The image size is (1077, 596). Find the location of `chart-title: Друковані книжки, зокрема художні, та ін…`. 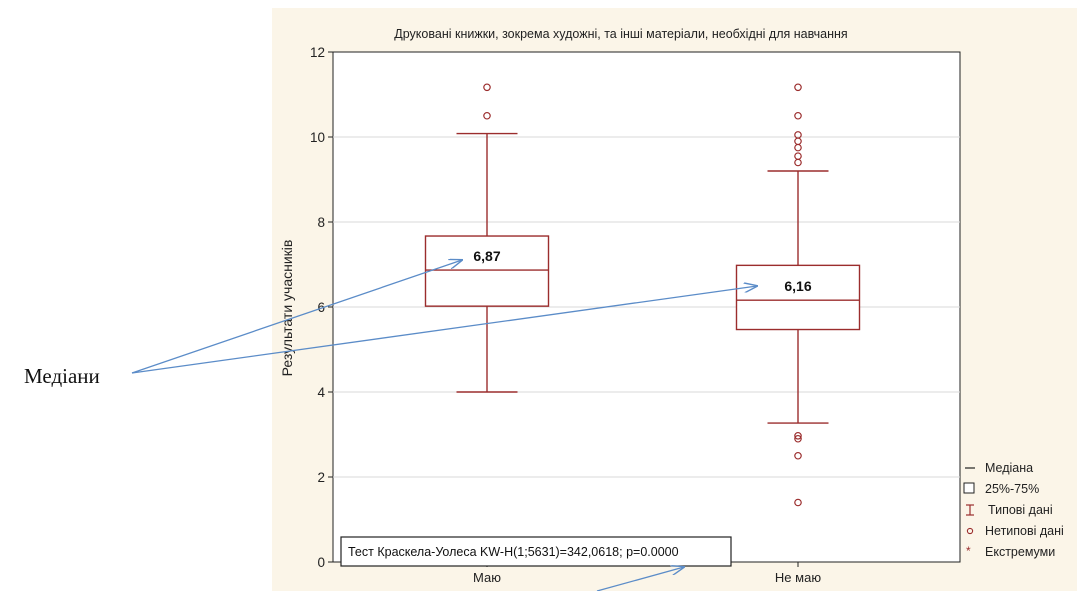

chart-title: Друковані книжки, зокрема художні, та ін… is located at coordinates (620, 34).